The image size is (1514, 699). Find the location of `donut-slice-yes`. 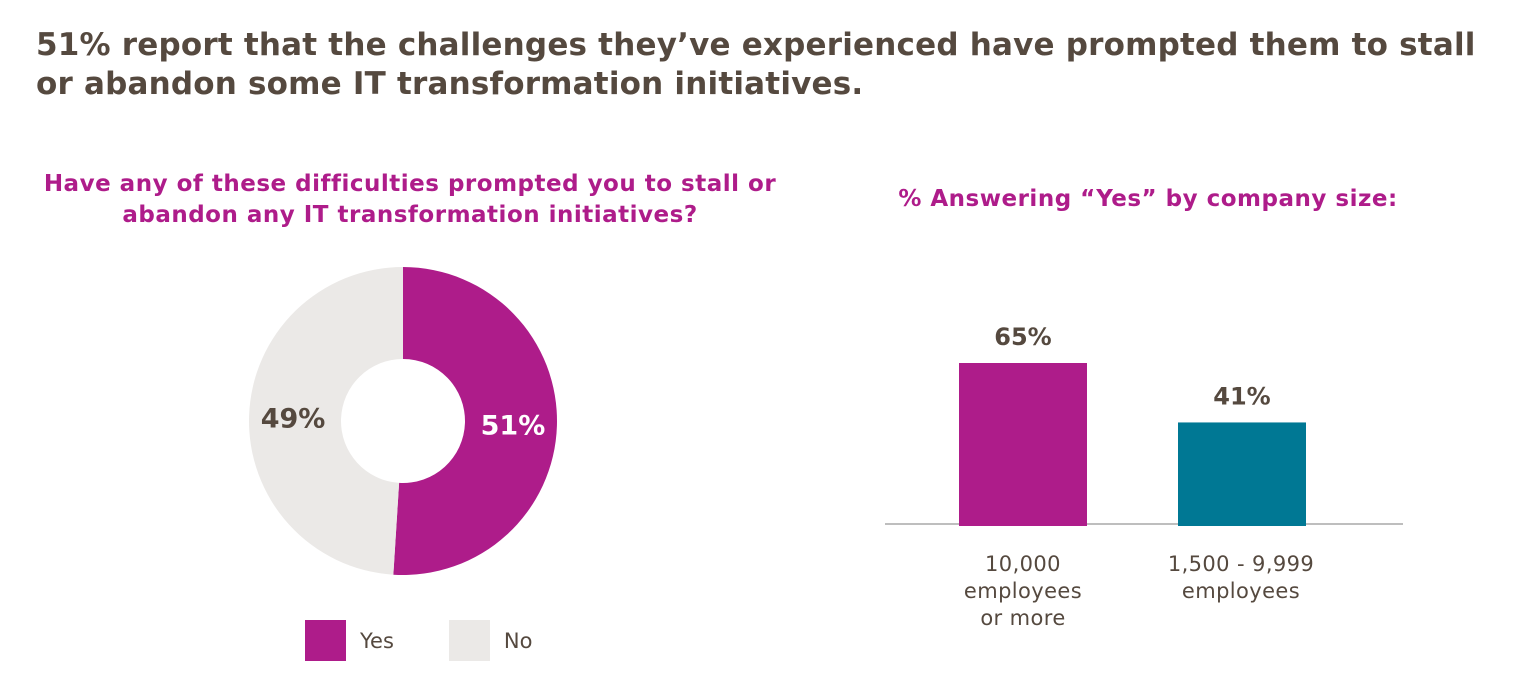

donut-slice-yes is located at coordinates (475, 421).